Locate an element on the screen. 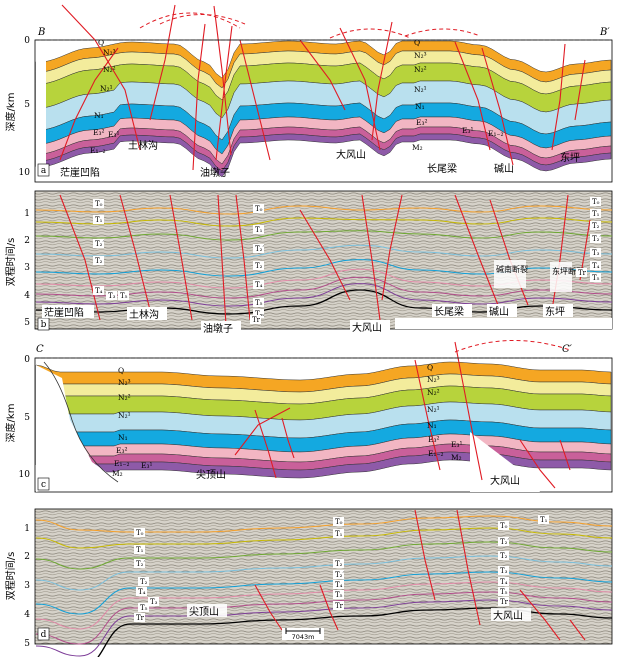 Image resolution: width=625 pixels, height=657 pixels. tick-label: 3 is located at coordinates (27, 586).